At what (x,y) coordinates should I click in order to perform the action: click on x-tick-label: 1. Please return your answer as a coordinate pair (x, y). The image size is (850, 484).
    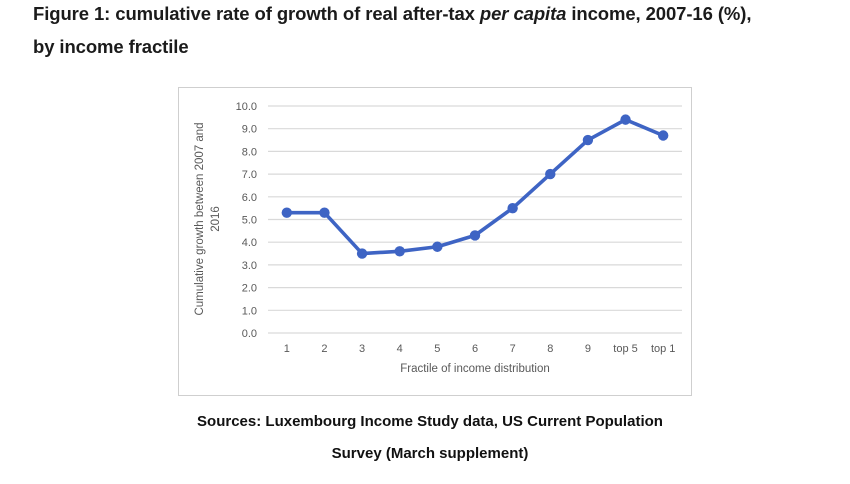
    Looking at the image, I should click on (287, 349).